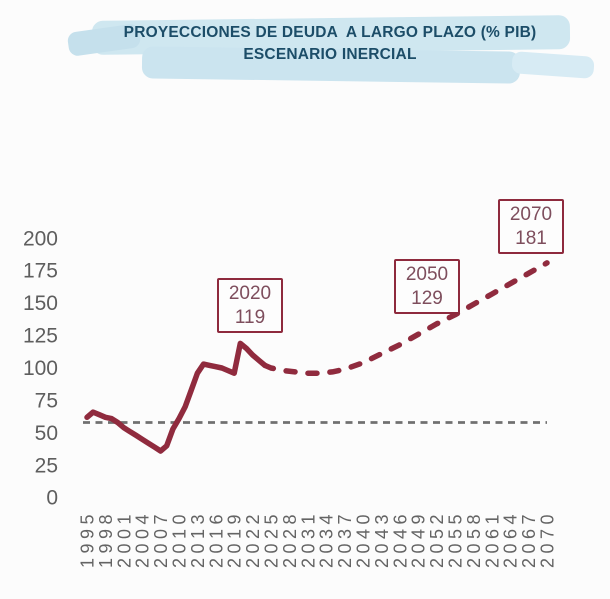 This screenshot has width=610, height=599. I want to click on x-tick-label: 2046, so click(400, 539).